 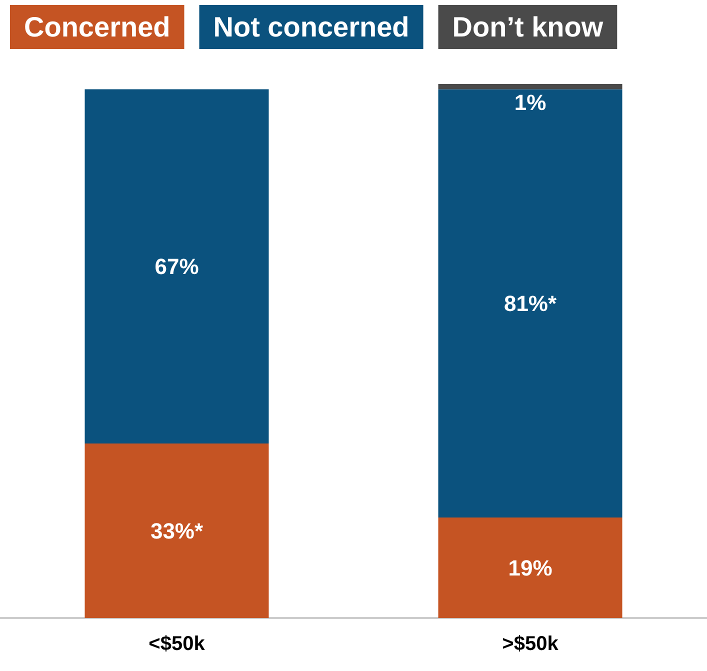 I want to click on x-tick-label: >$50k, so click(x=531, y=644).